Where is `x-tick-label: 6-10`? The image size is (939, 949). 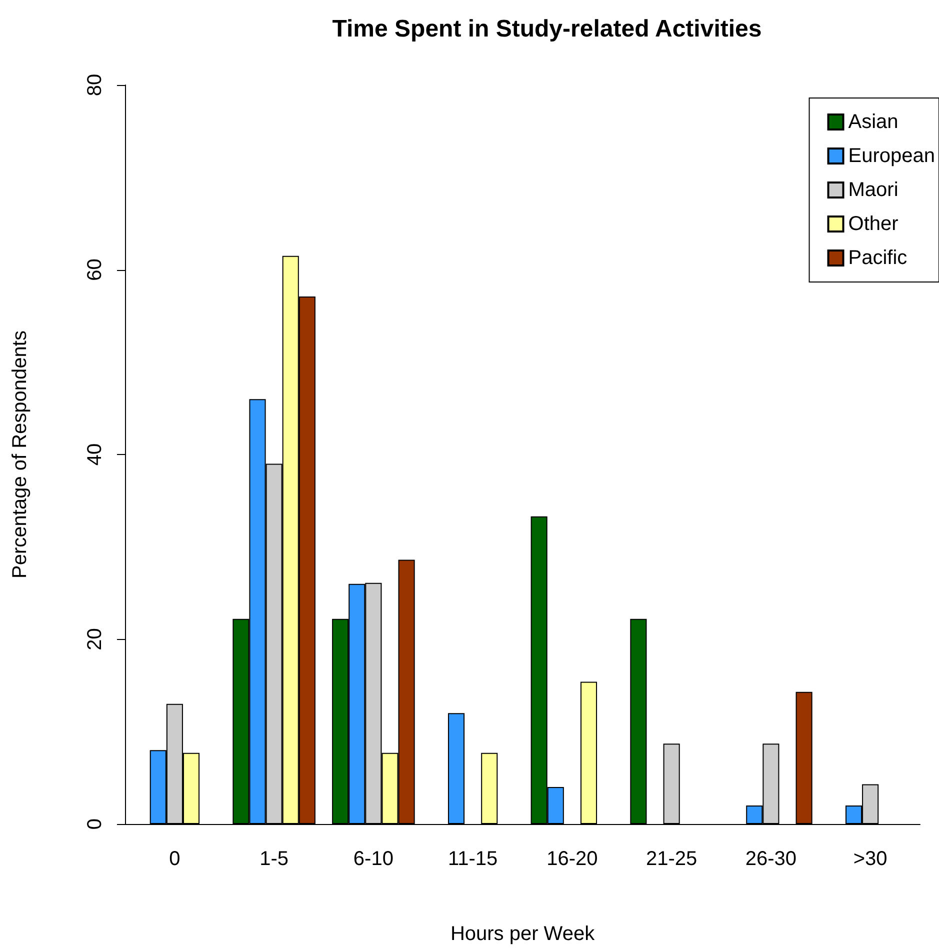 x-tick-label: 6-10 is located at coordinates (373, 859).